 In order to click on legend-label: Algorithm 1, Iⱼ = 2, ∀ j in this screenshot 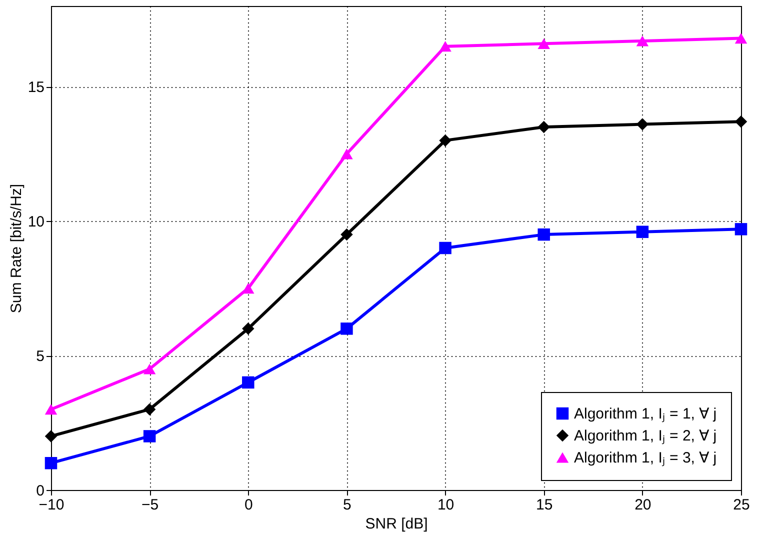, I will do `click(645, 436)`.